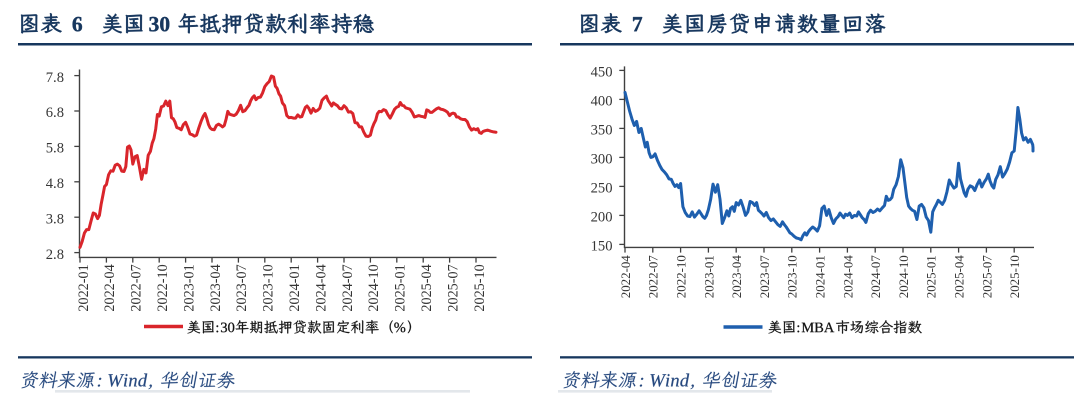 The image size is (1080, 409). I want to click on svg-text: 250, so click(602, 189).